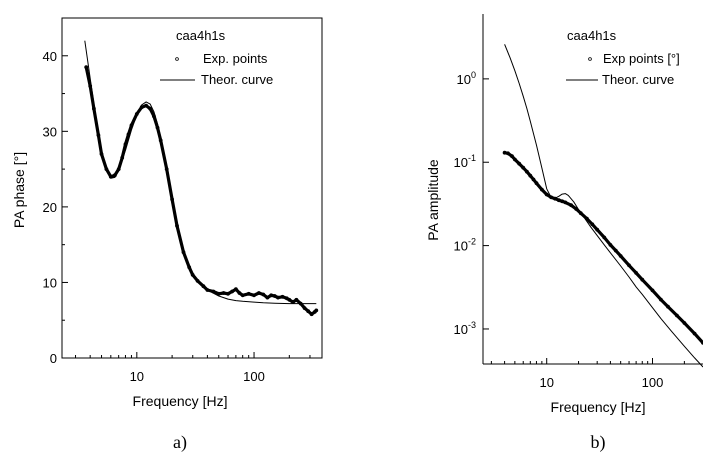 The height and width of the screenshot is (454, 703). Describe the element at coordinates (50, 207) in the screenshot. I see `y-tick-label: 20` at that location.